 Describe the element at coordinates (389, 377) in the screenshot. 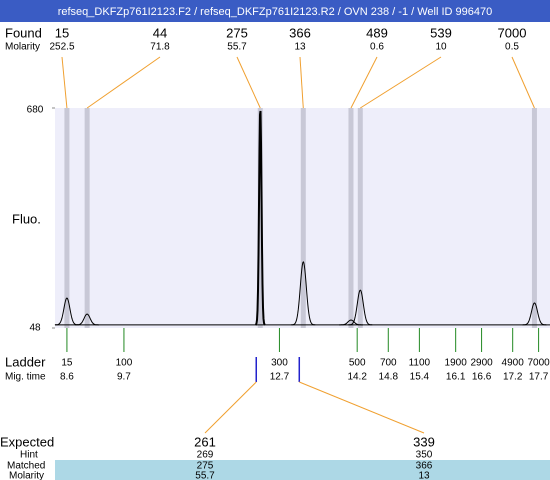

I see `ladder-mig-time: 14.8` at that location.